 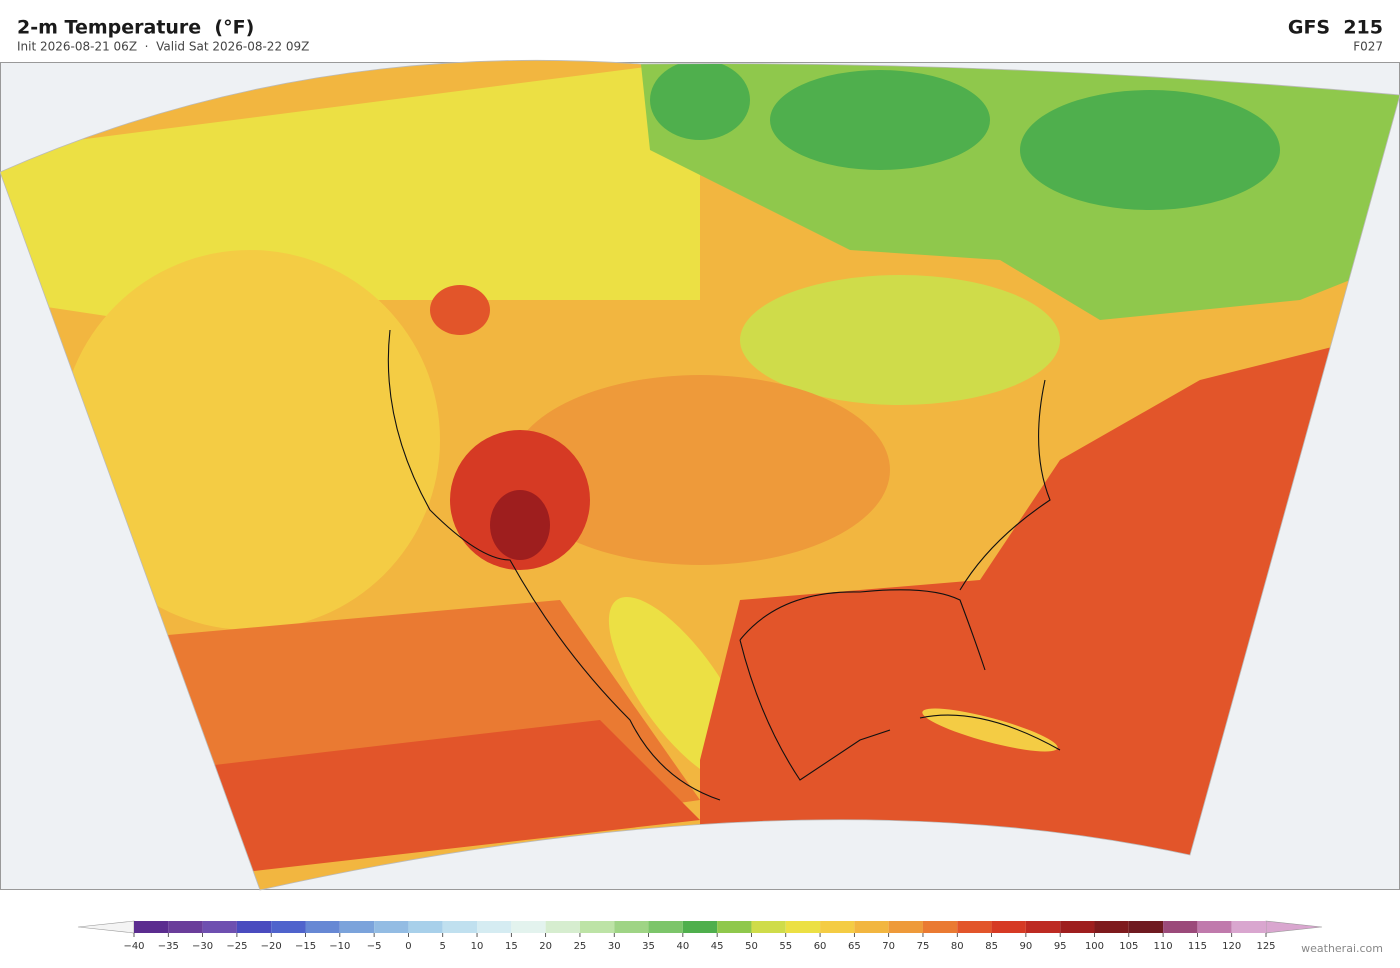 I want to click on colorbar-extend-high, so click(x=1294, y=927).